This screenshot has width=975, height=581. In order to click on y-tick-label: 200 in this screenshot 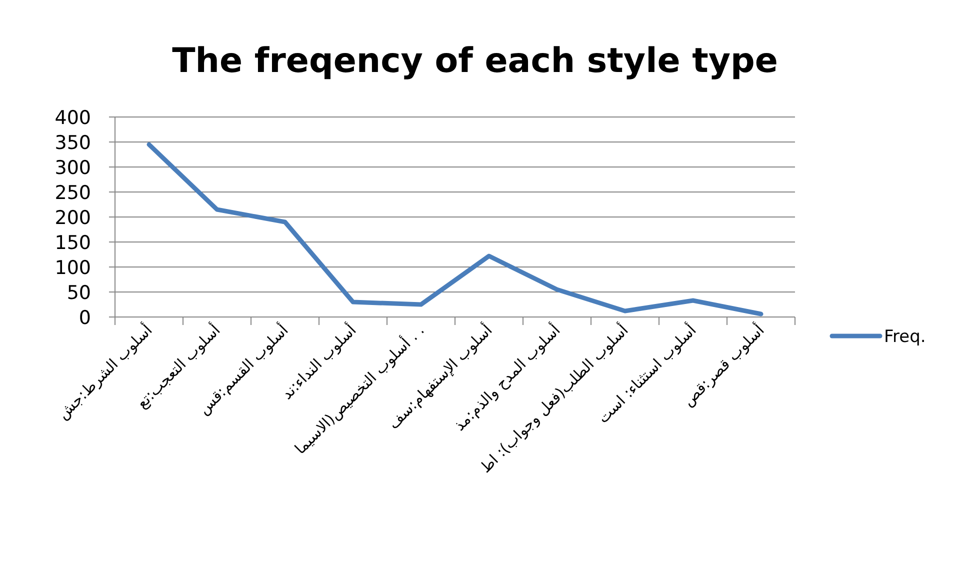, I will do `click(72, 218)`.